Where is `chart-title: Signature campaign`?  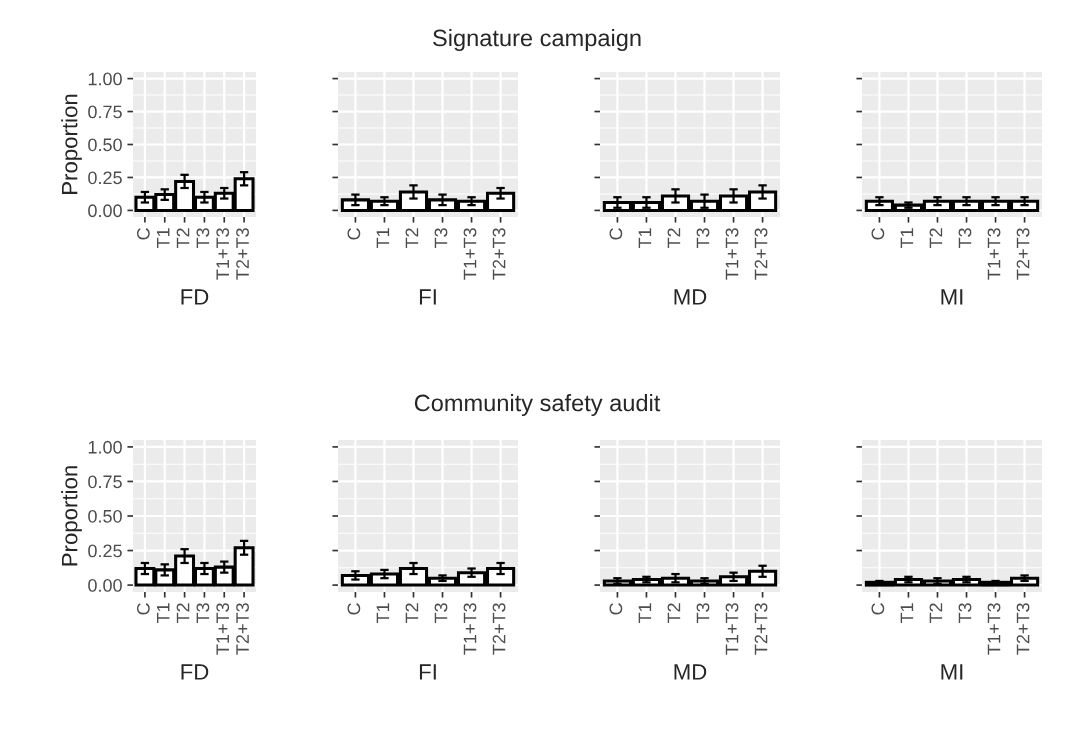
chart-title: Signature campaign is located at coordinates (537, 40).